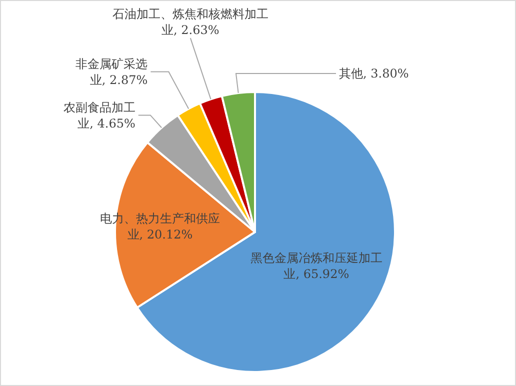  What do you see at coordinates (99, 115) in the screenshot?
I see `slice-label: 农副食品加工业, 4.65%` at bounding box center [99, 115].